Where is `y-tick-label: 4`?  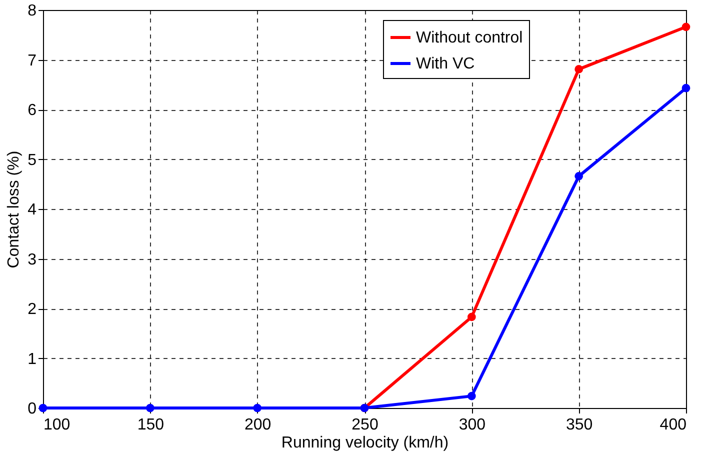 y-tick-label: 4 is located at coordinates (32, 210).